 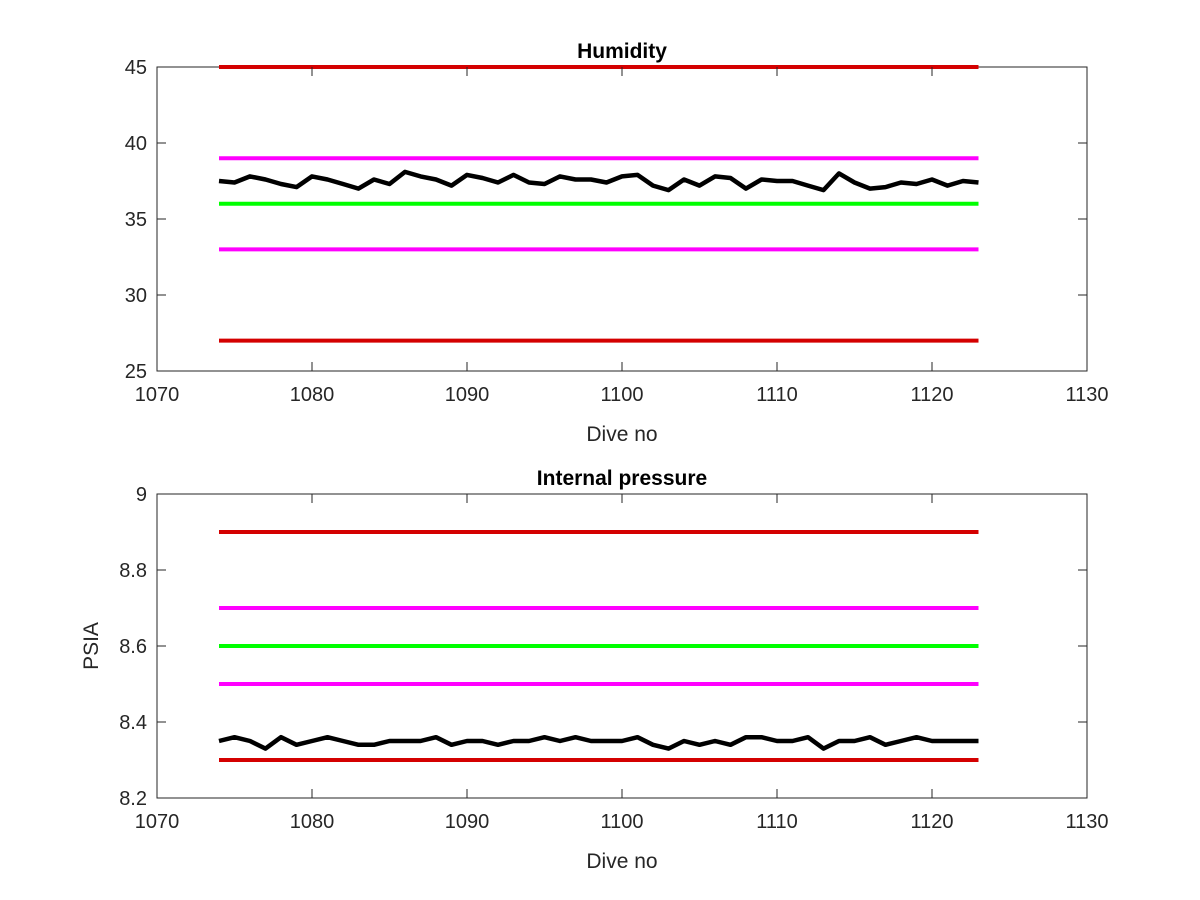 I want to click on humidity-title: Humidity, so click(x=622, y=51).